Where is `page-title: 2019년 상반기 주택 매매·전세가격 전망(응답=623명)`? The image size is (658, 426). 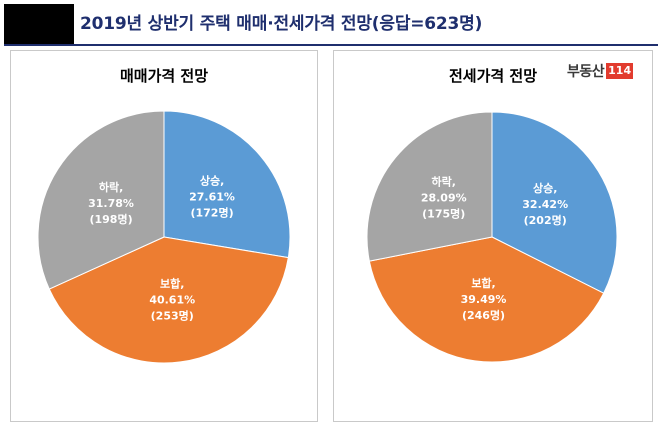 page-title: 2019년 상반기 주택 매매·전세가격 전망(응답=623명) is located at coordinates (281, 24).